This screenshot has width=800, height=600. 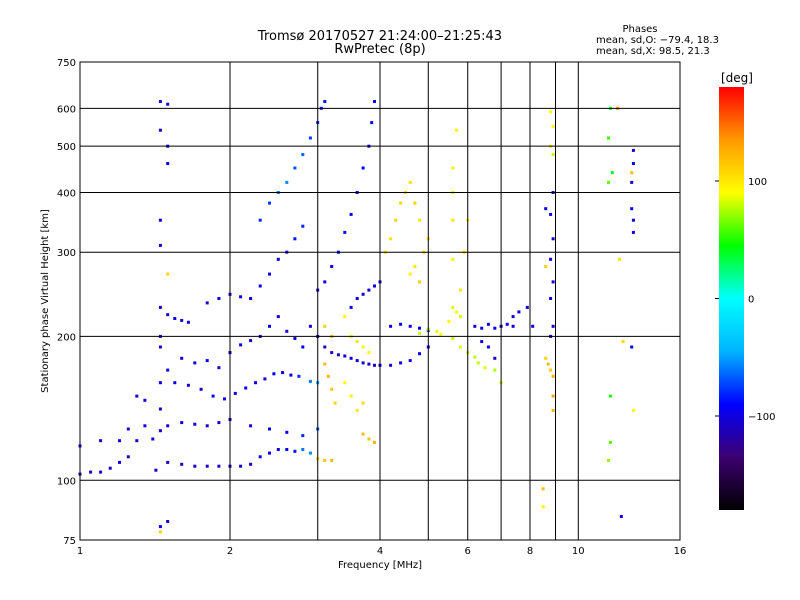 What do you see at coordinates (468, 551) in the screenshot?
I see `x-tick-label: 6` at bounding box center [468, 551].